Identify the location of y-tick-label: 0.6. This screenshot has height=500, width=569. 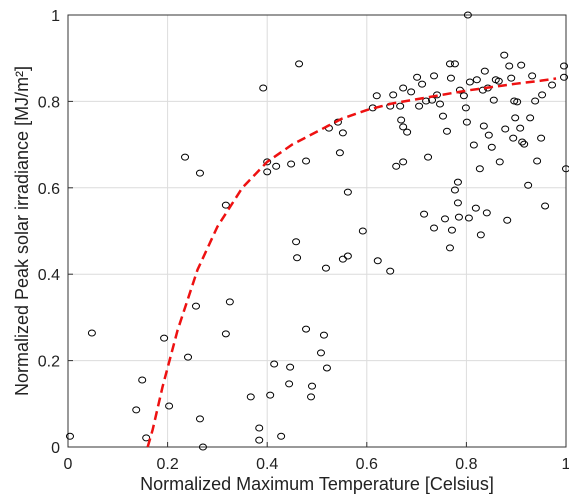
(49, 189).